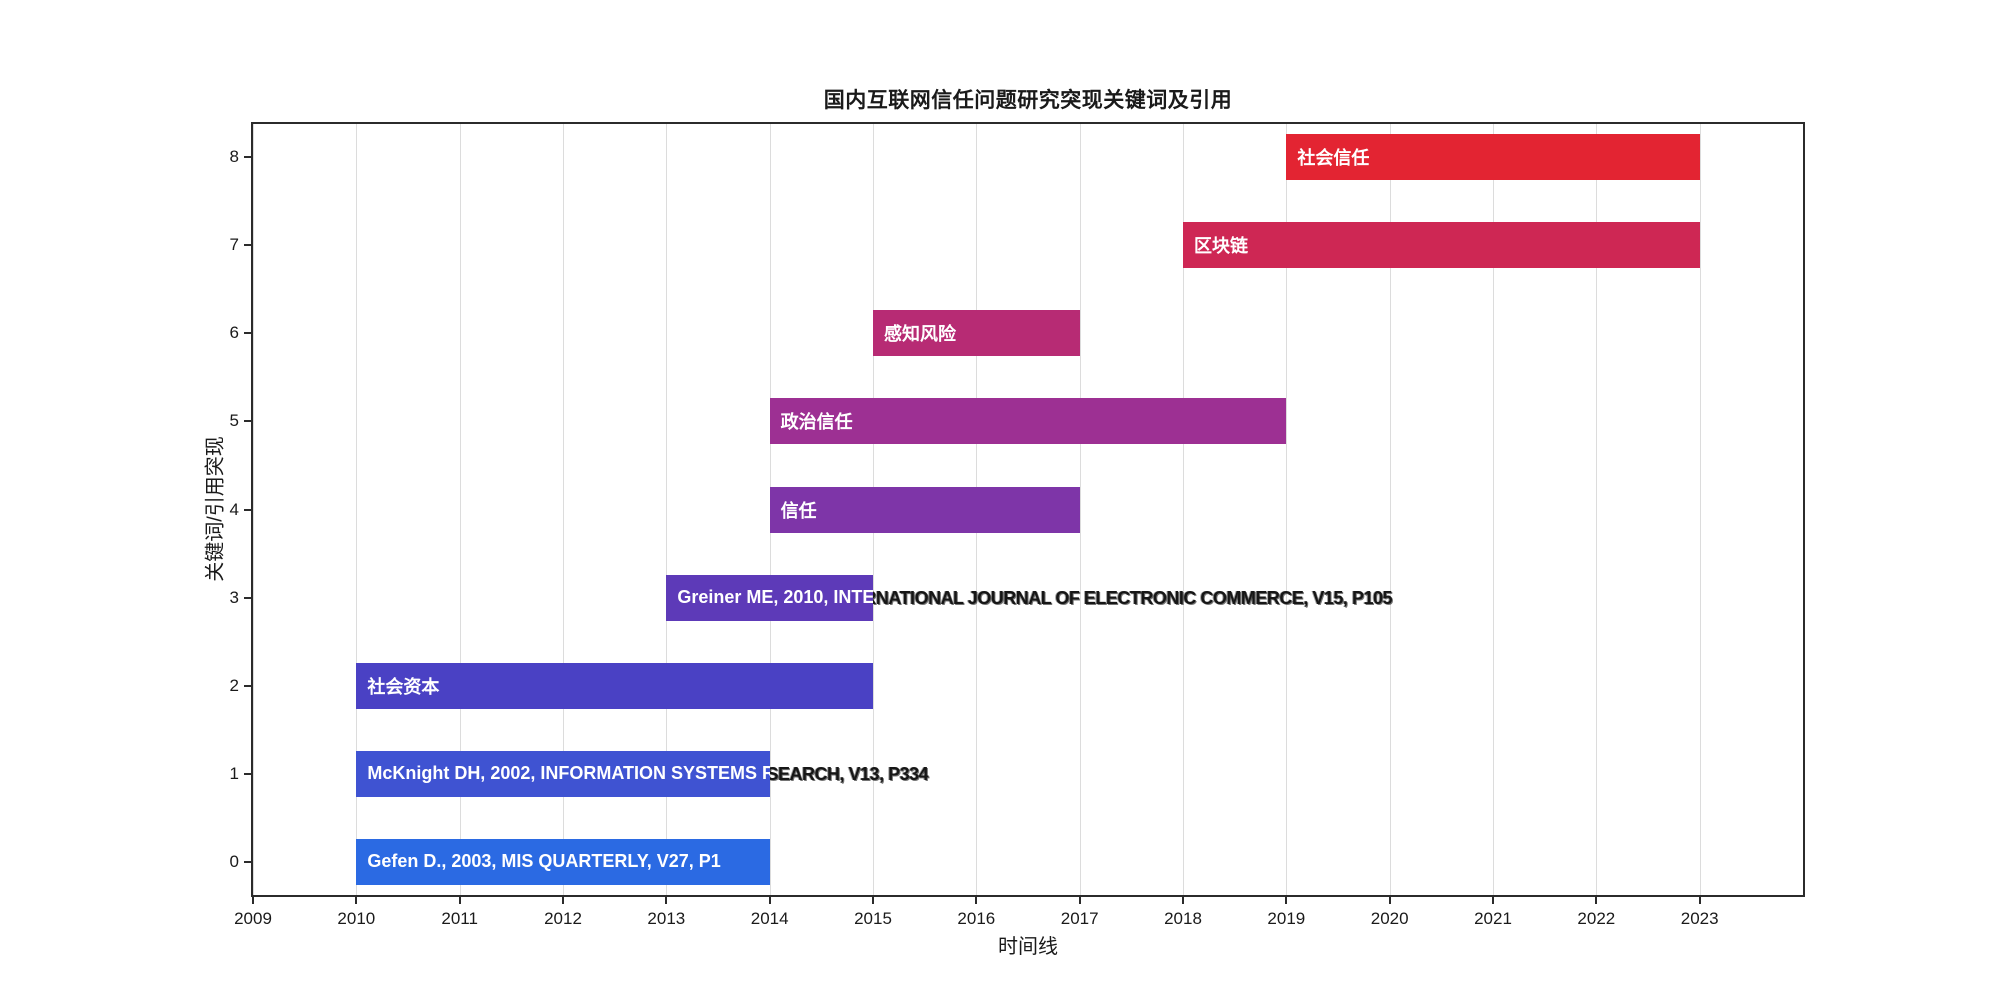 This screenshot has width=2000, height=1007. What do you see at coordinates (234, 157) in the screenshot?
I see `y-tick-label: 8` at bounding box center [234, 157].